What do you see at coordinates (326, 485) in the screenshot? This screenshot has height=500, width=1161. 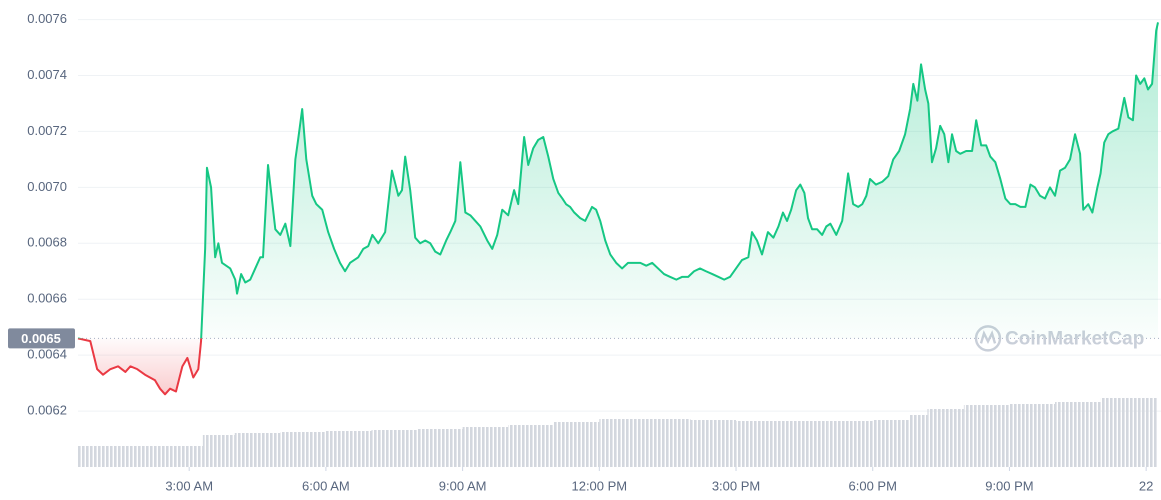 I see `x-tick-label: 6:00 AM` at bounding box center [326, 485].